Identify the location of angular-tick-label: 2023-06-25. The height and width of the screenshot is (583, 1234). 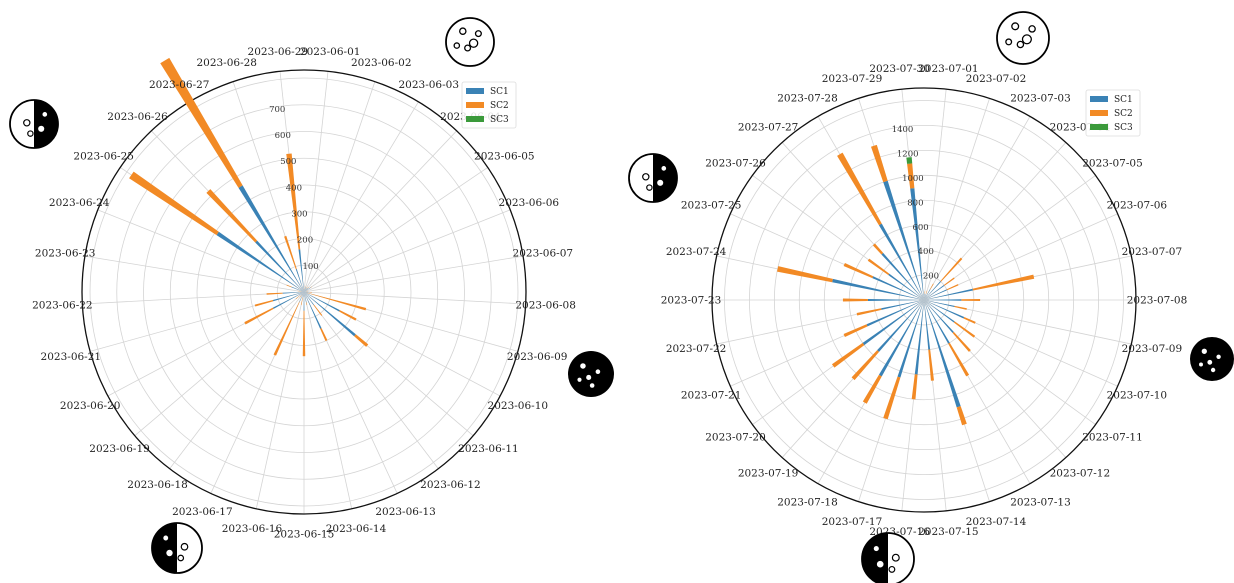
(103, 157).